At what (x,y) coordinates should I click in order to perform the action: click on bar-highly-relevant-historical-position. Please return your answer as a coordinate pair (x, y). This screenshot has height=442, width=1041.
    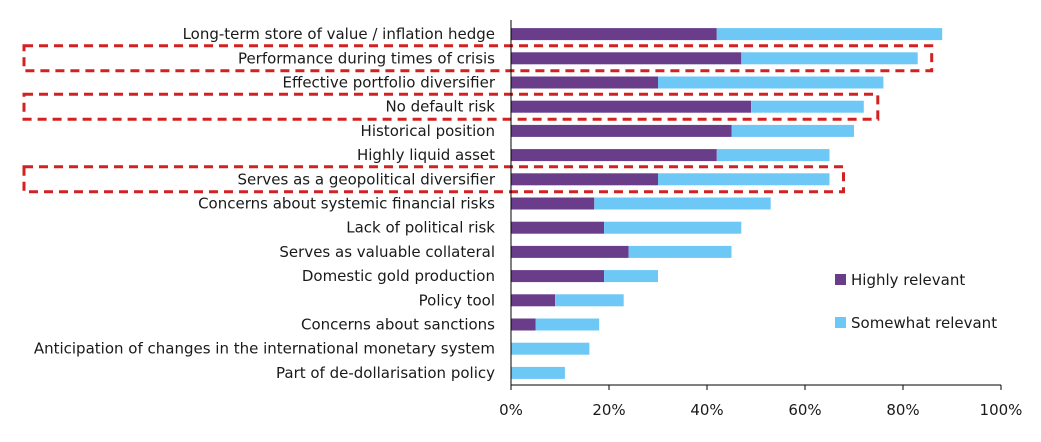
    Looking at the image, I should click on (621, 130).